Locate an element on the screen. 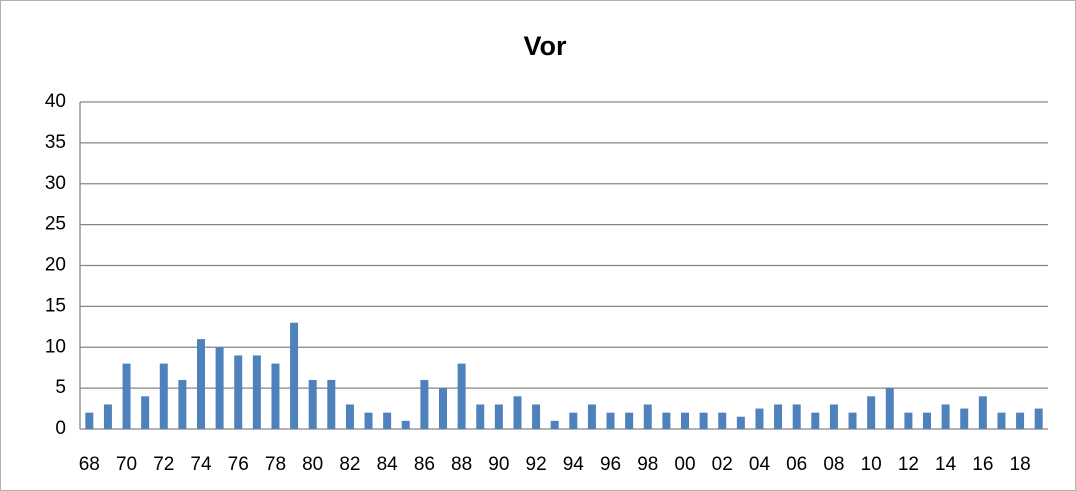 This screenshot has width=1076, height=491. x-tick-label: 76 is located at coordinates (238, 464).